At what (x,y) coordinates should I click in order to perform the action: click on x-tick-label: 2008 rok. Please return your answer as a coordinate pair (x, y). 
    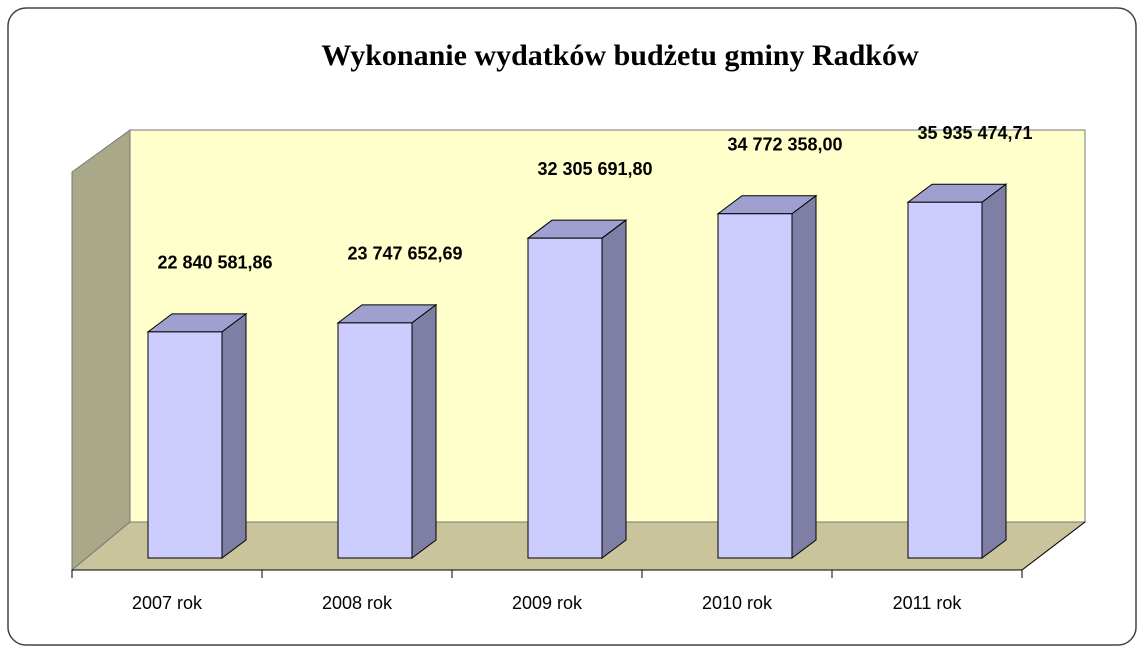
    Looking at the image, I should click on (357, 603).